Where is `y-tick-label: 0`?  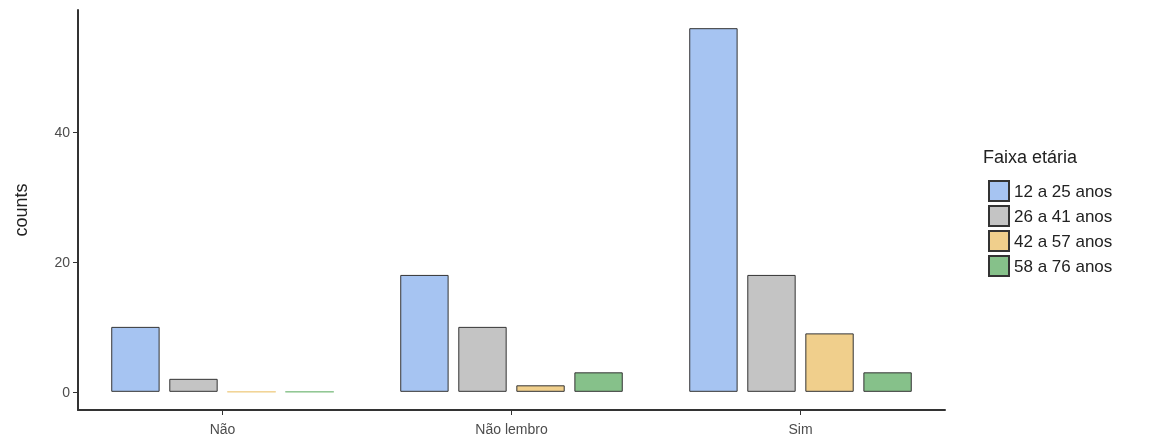 y-tick-label: 0 is located at coordinates (66, 391).